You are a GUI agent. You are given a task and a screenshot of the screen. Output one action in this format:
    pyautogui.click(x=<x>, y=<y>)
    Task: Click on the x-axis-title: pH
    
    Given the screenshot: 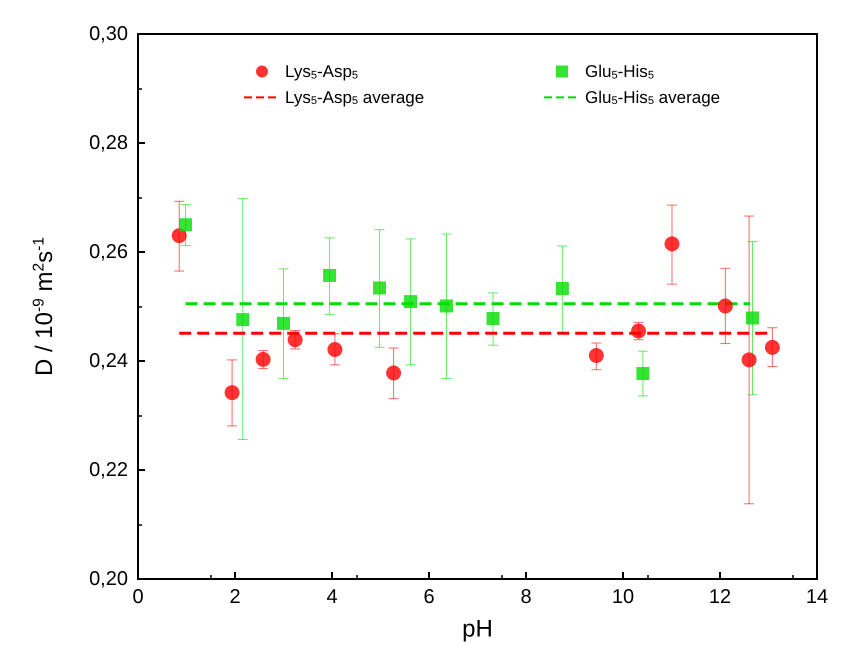 What is the action you would take?
    pyautogui.click(x=477, y=629)
    